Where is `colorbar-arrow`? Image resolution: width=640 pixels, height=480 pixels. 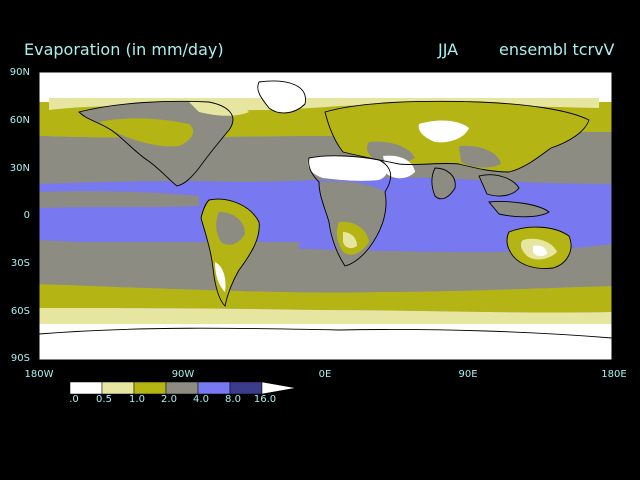
colorbar-arrow is located at coordinates (279, 388).